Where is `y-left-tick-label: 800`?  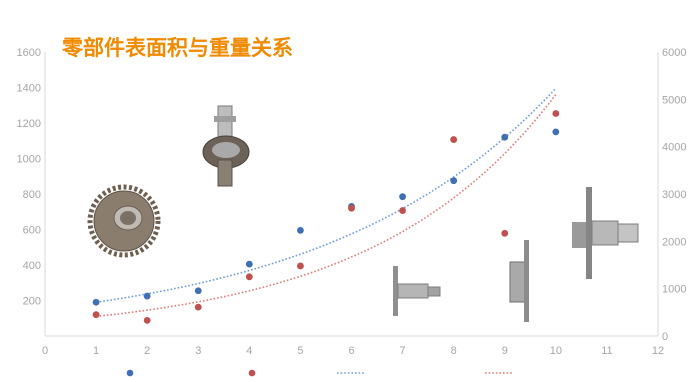
y-left-tick-label: 800 is located at coordinates (32, 195).